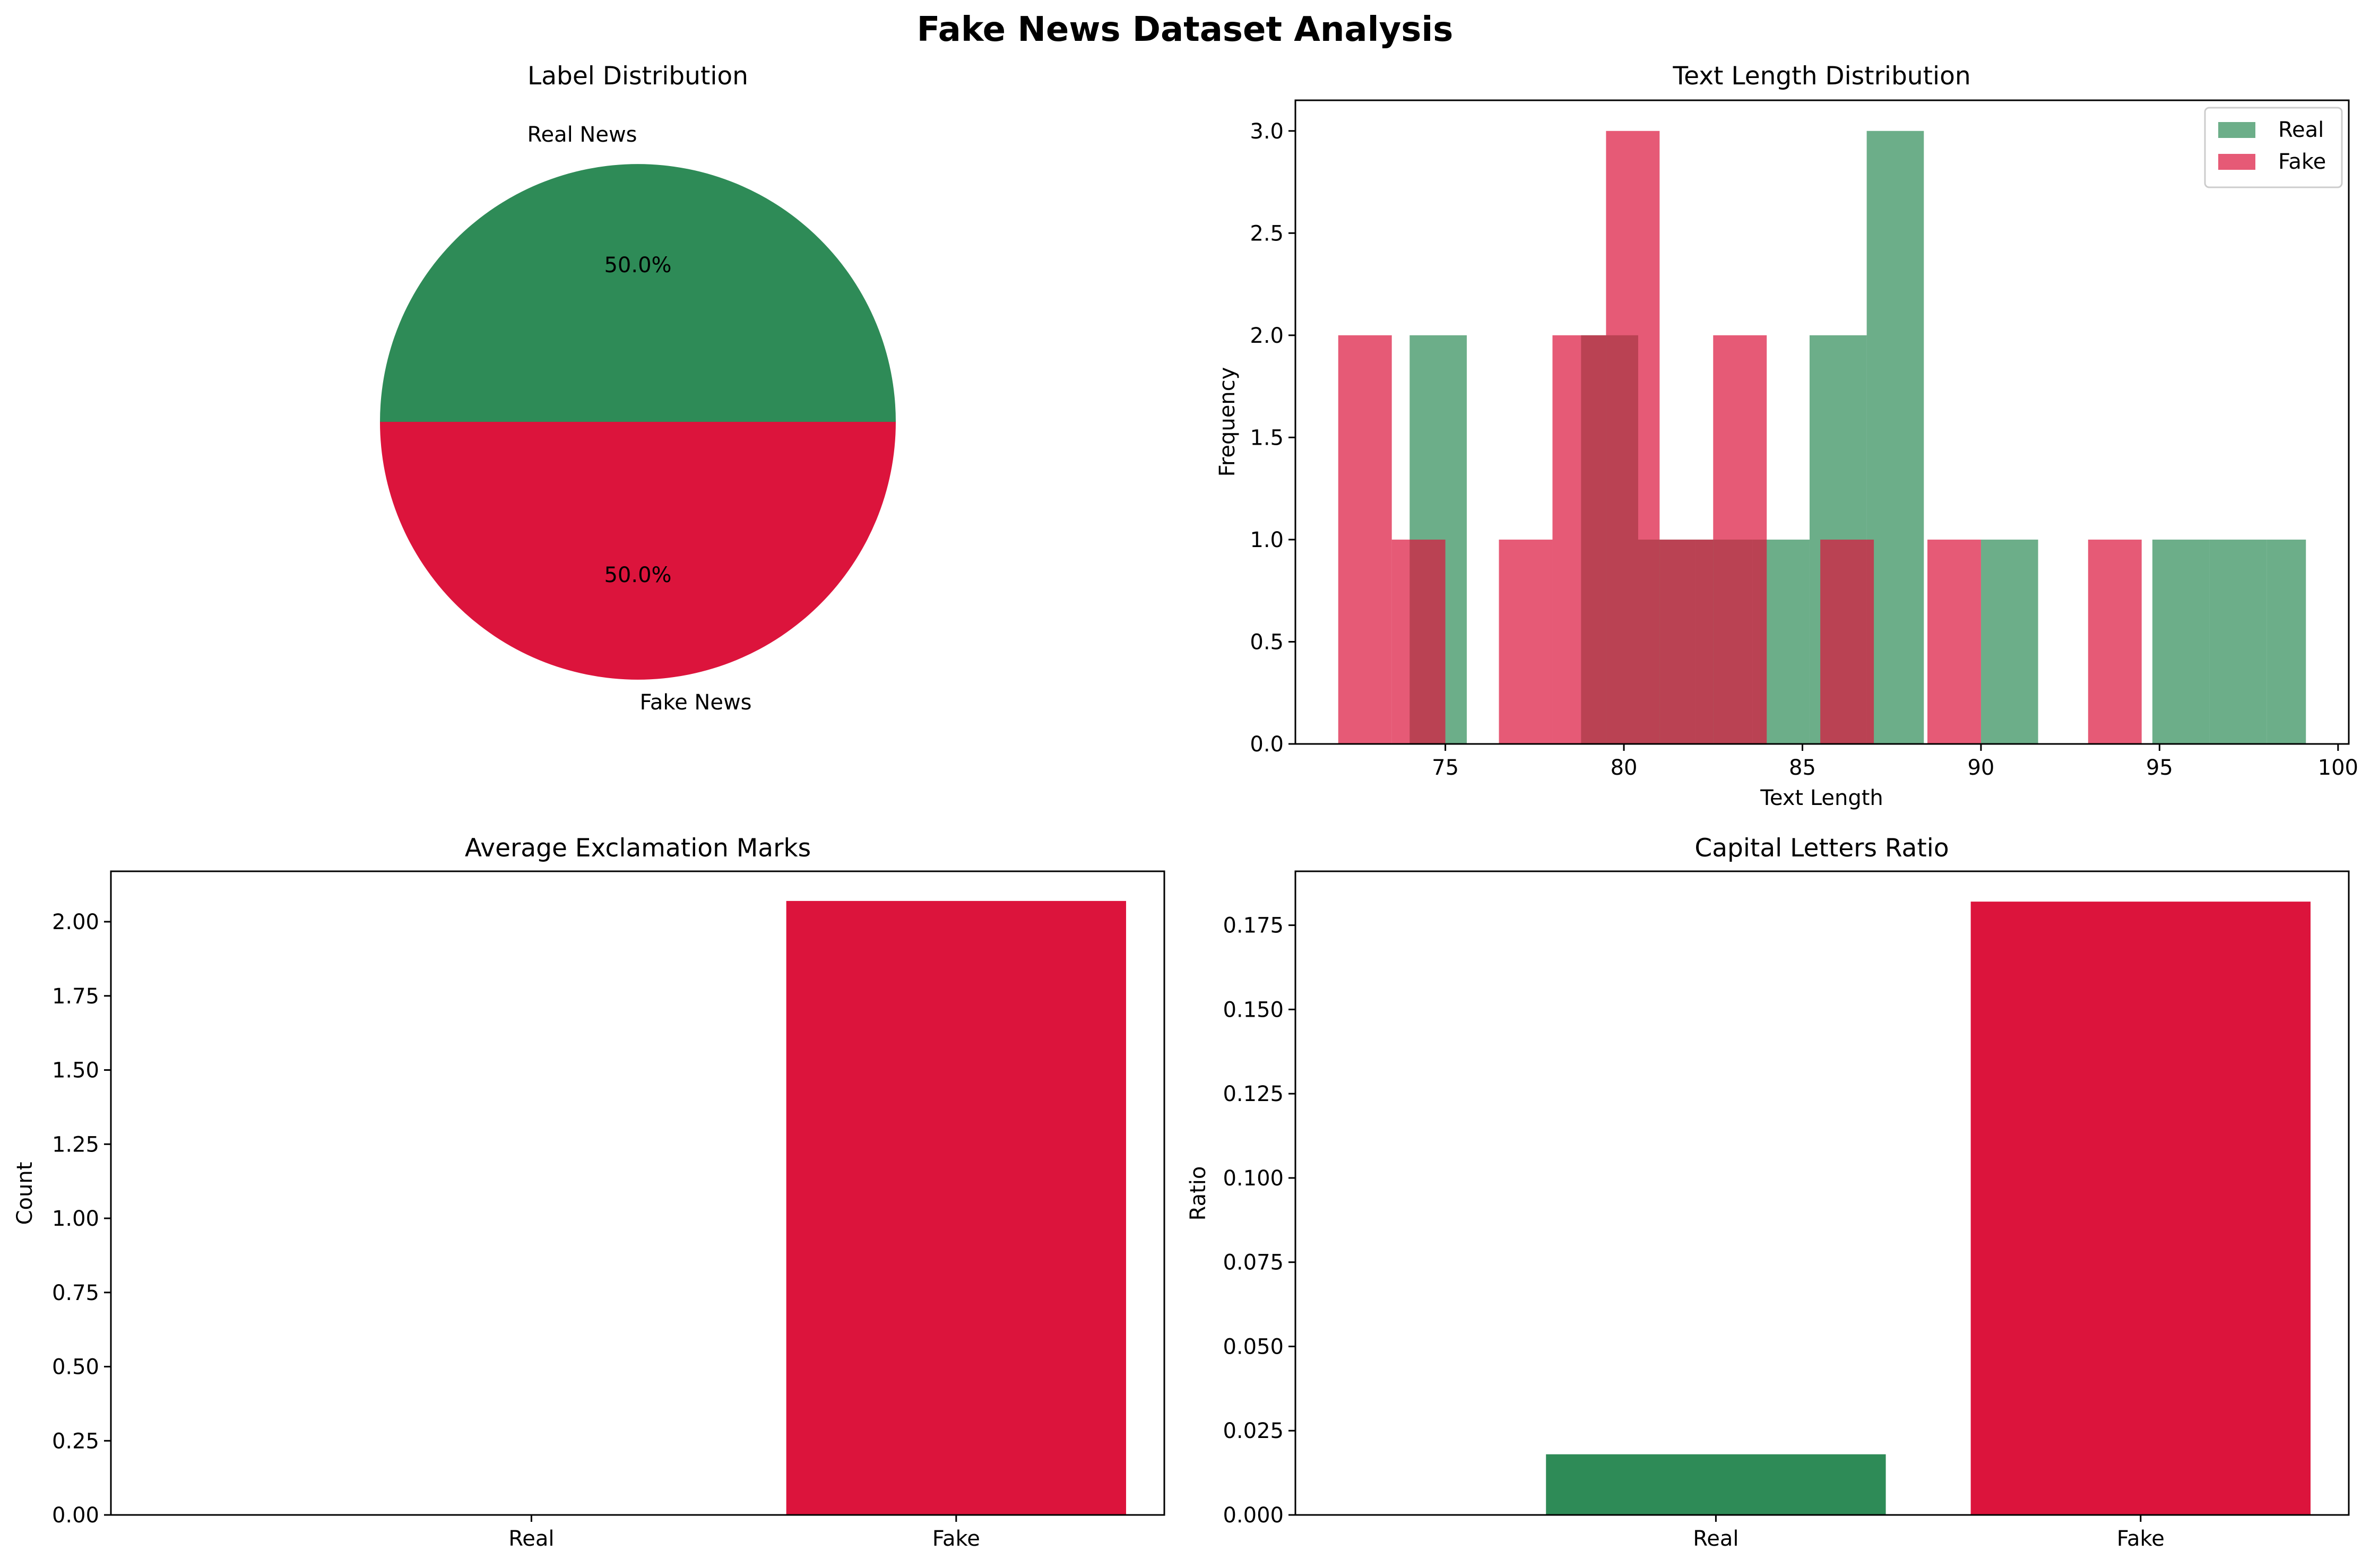 The image size is (2370, 1568). Describe the element at coordinates (2236, 130) in the screenshot. I see `legend-swatch-real` at that location.